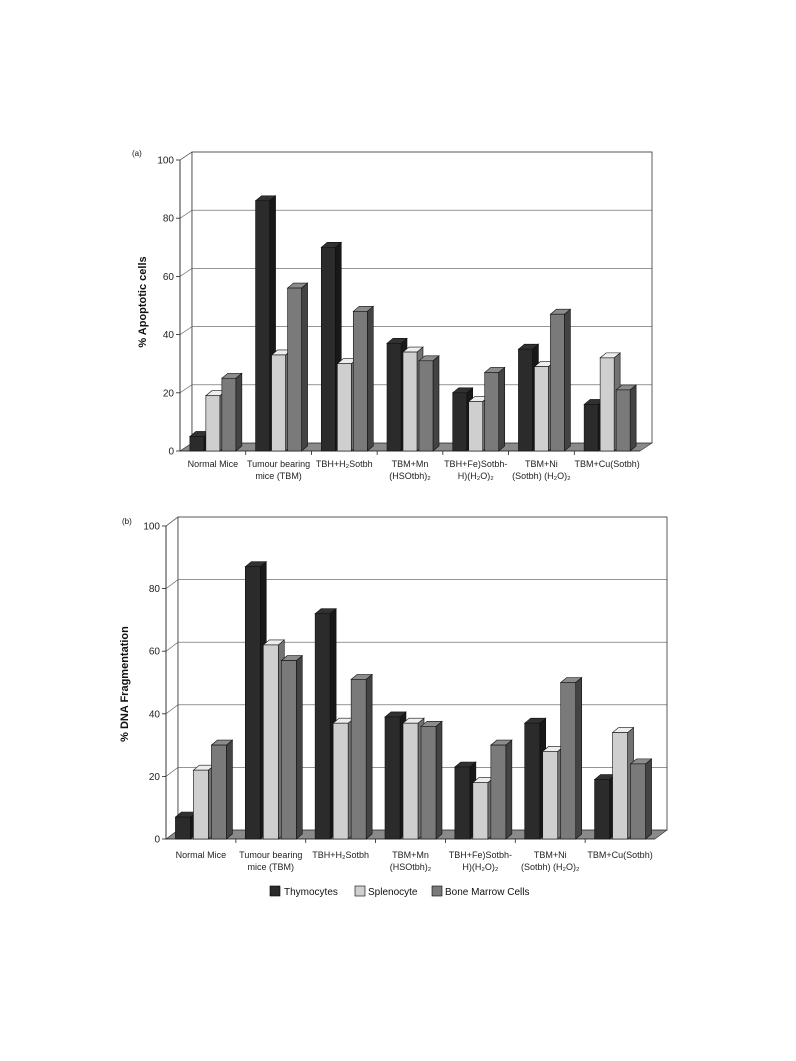  What do you see at coordinates (275, 891) in the screenshot?
I see `legend-swatch-thymocytes` at bounding box center [275, 891].